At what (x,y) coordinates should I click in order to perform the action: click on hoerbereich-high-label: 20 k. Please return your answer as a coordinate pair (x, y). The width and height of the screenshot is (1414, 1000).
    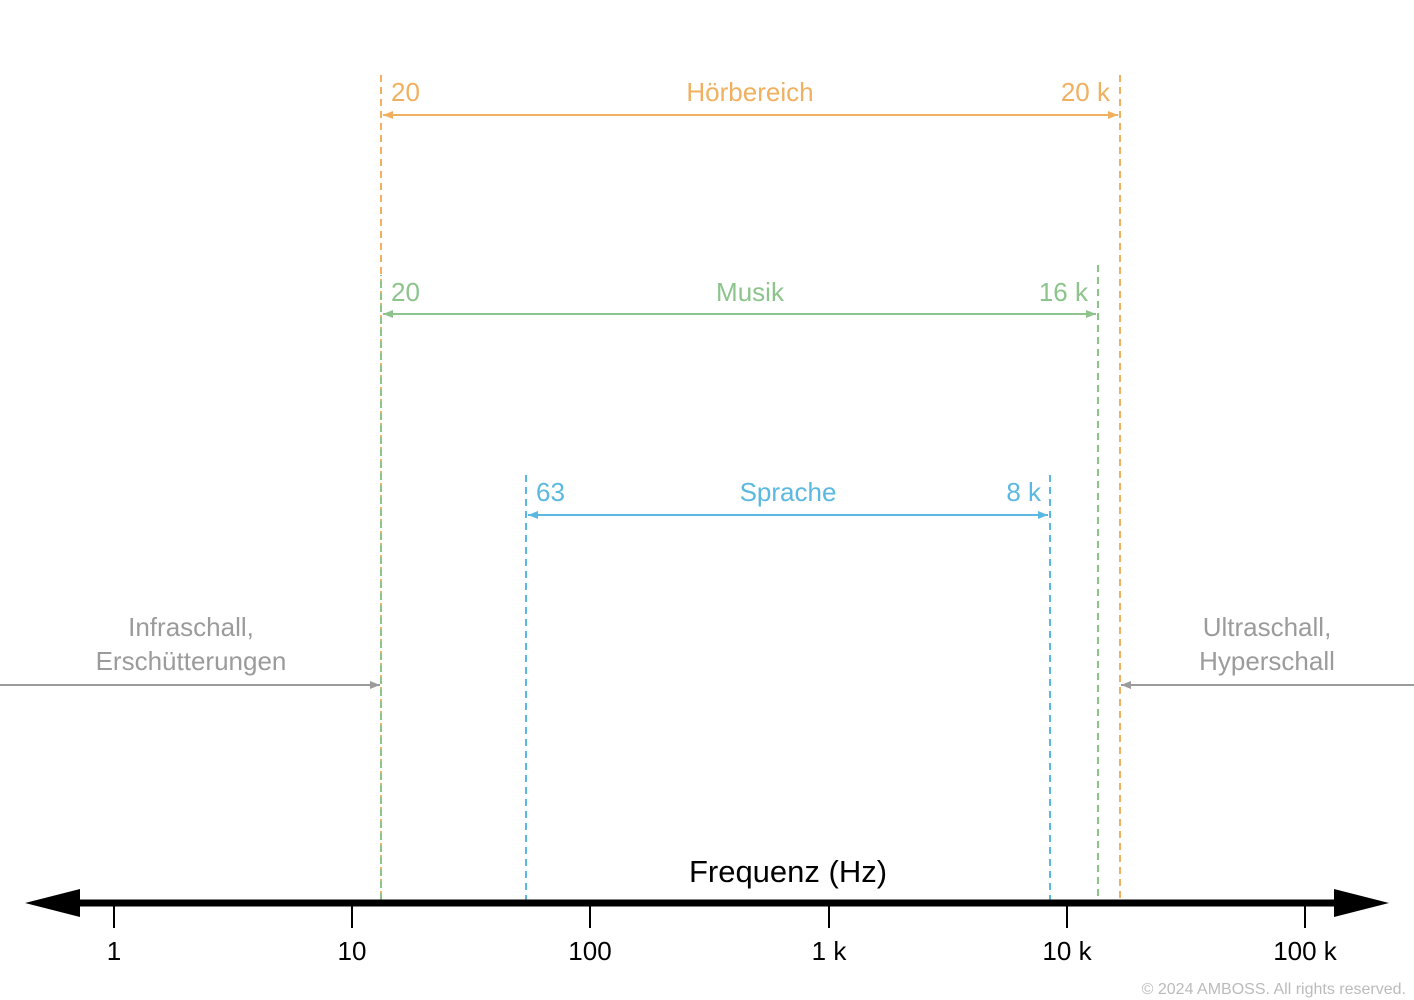
    Looking at the image, I should click on (1086, 92).